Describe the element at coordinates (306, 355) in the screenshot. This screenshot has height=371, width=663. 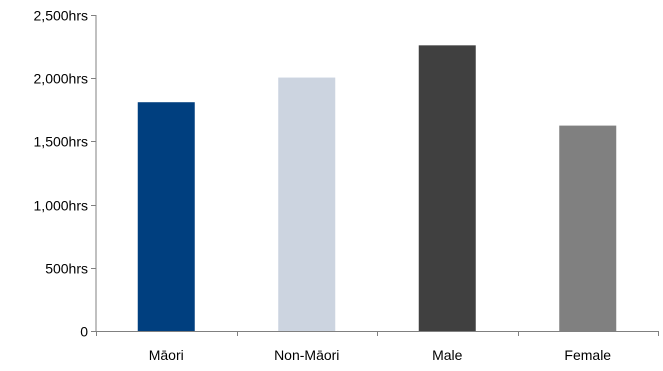
I see `x-tick-label: Non-Māori` at that location.